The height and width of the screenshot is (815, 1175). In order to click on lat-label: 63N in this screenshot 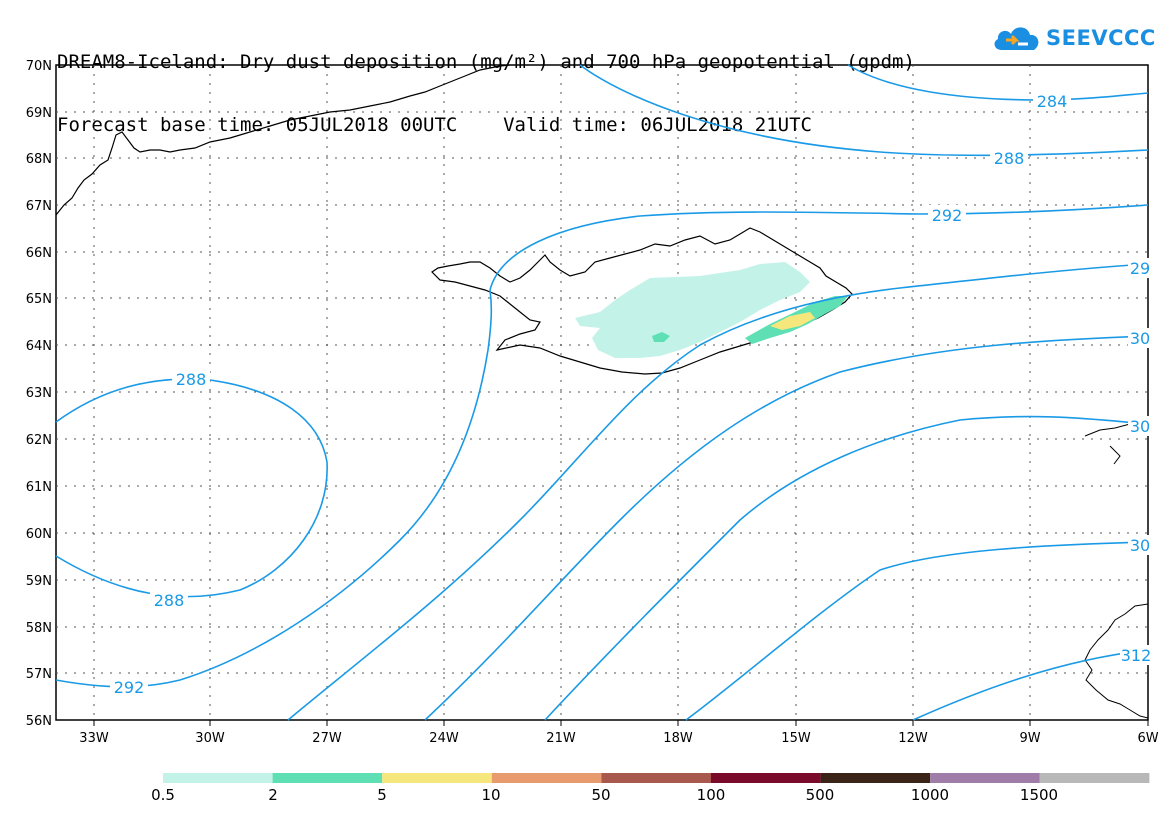, I will do `click(39, 393)`.